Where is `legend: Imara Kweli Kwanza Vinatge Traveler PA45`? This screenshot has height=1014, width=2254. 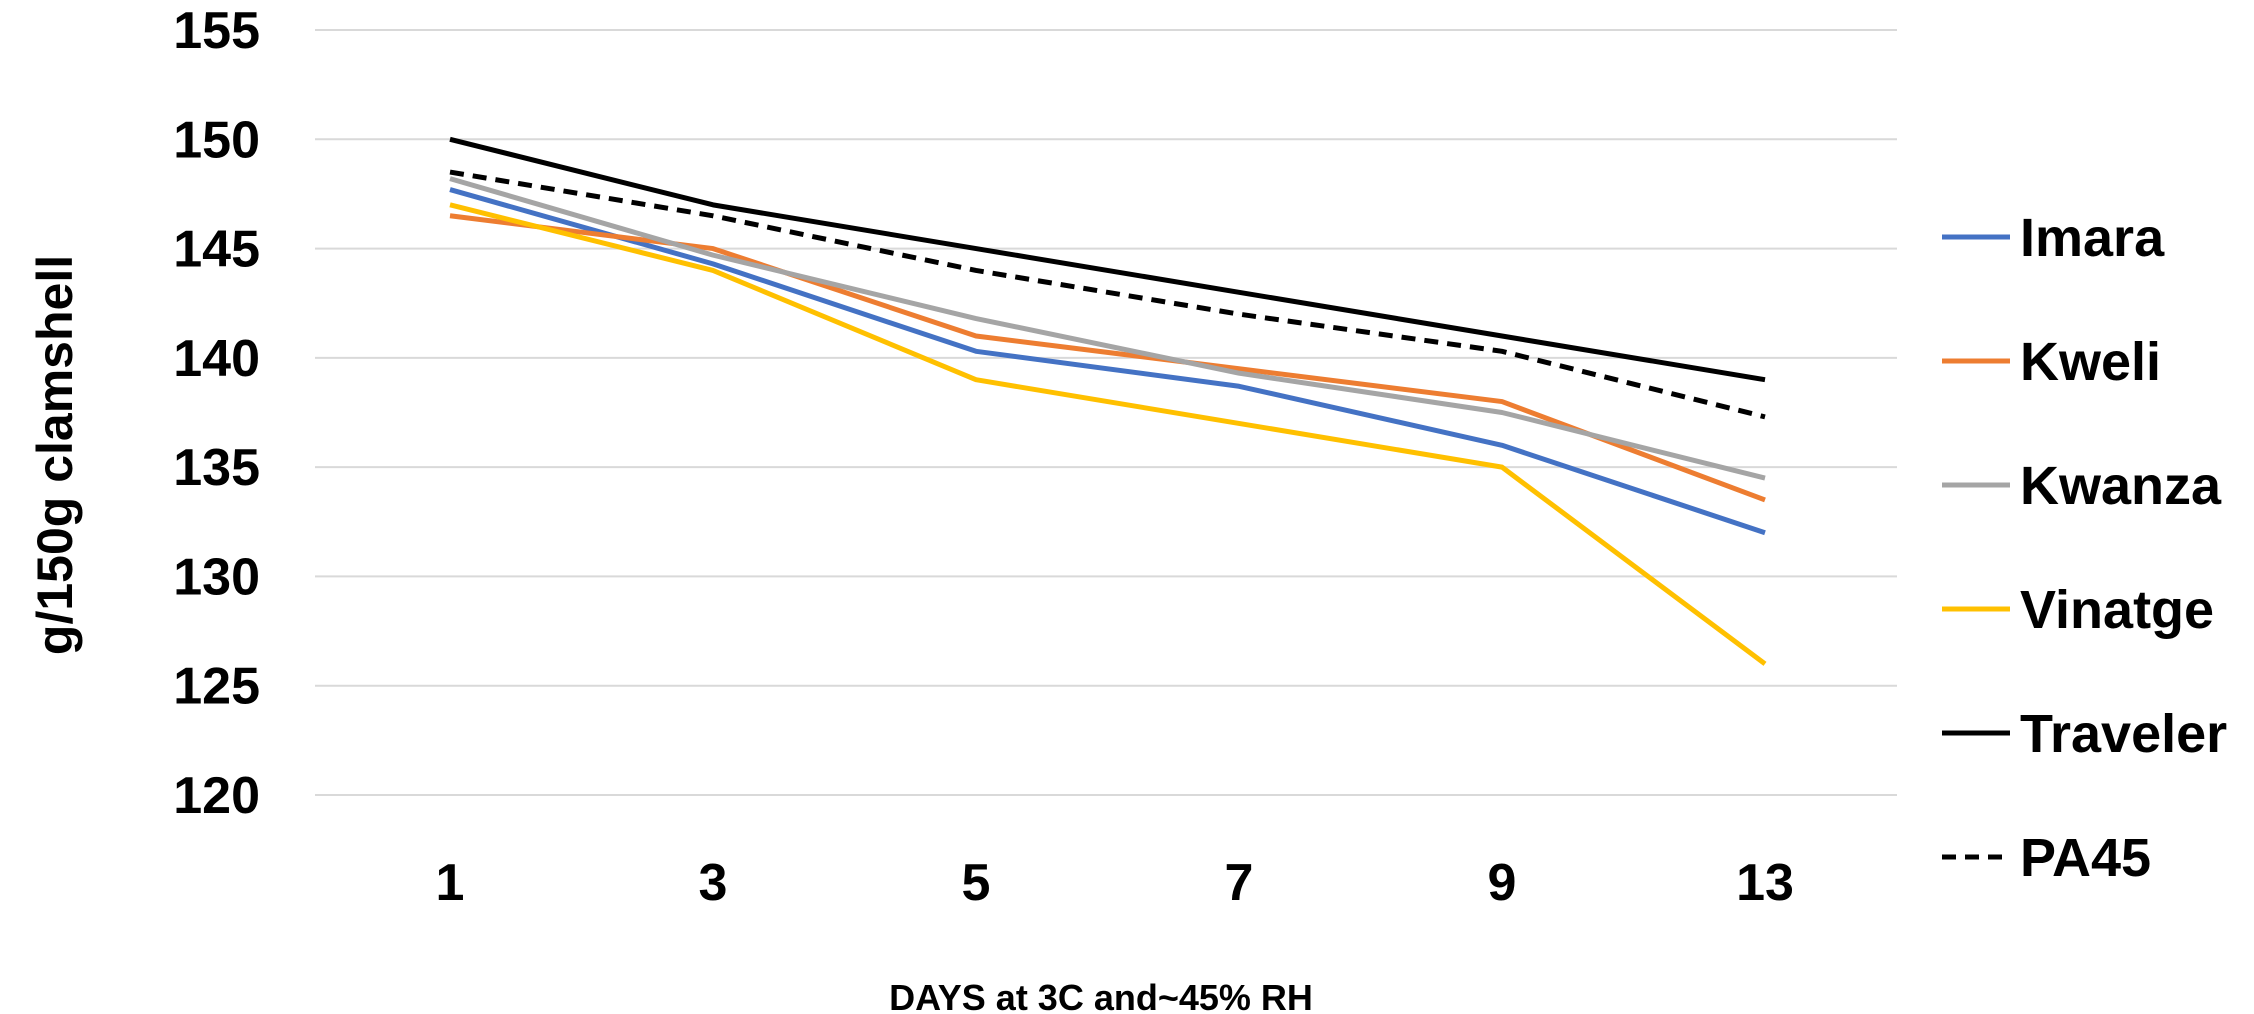
legend: Imara Kweli Kwanza Vinatge Traveler PA45 is located at coordinates (2084, 548).